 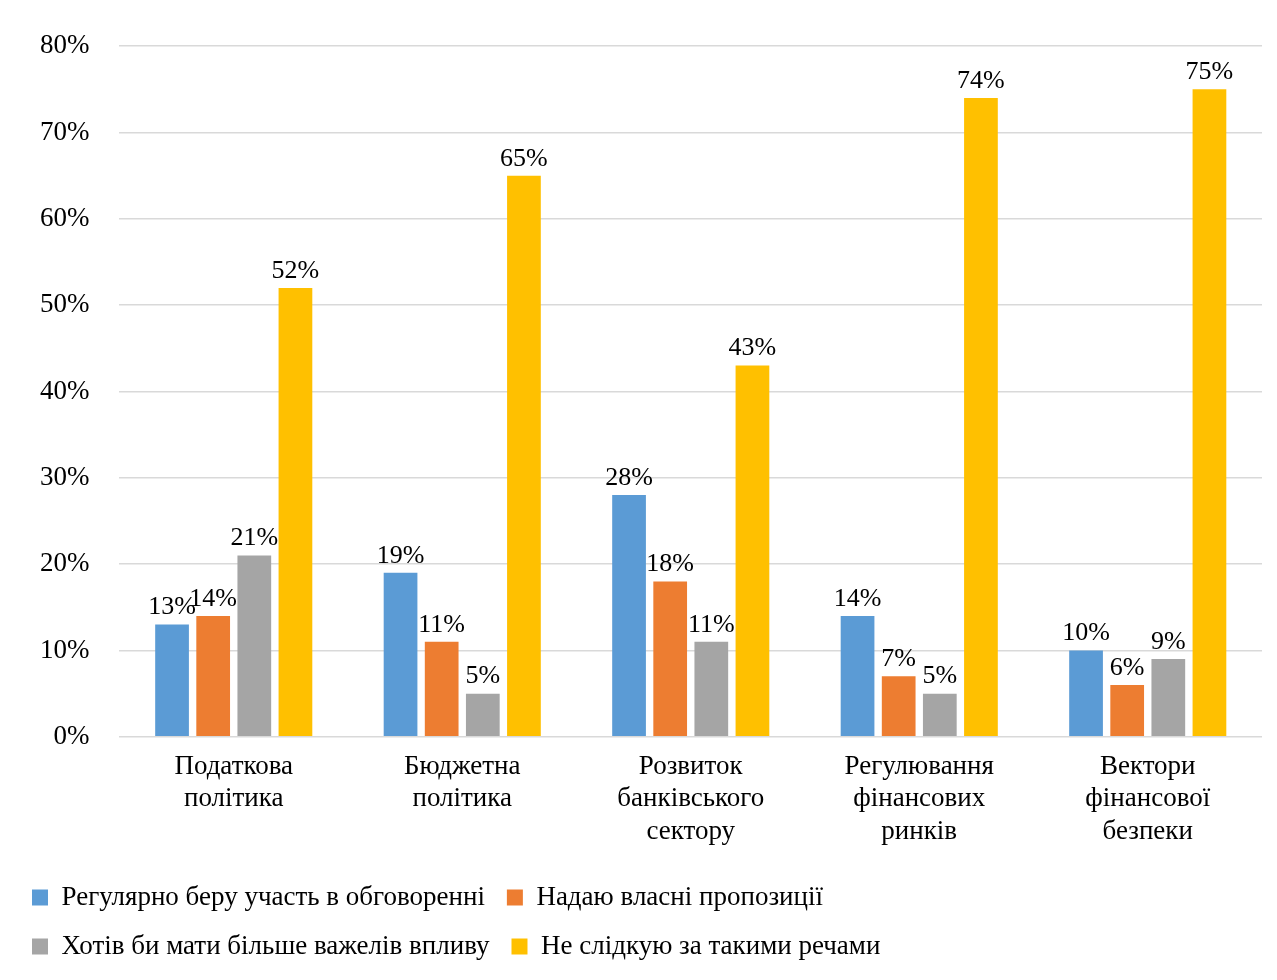 What do you see at coordinates (273, 895) in the screenshot?
I see `legend-label: Регулярно беру участь в обговоренні` at bounding box center [273, 895].